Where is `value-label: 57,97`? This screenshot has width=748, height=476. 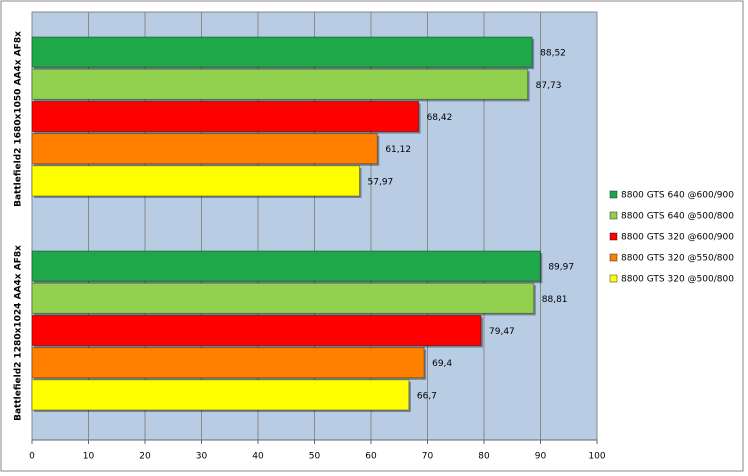 value-label: 57,97 is located at coordinates (381, 182).